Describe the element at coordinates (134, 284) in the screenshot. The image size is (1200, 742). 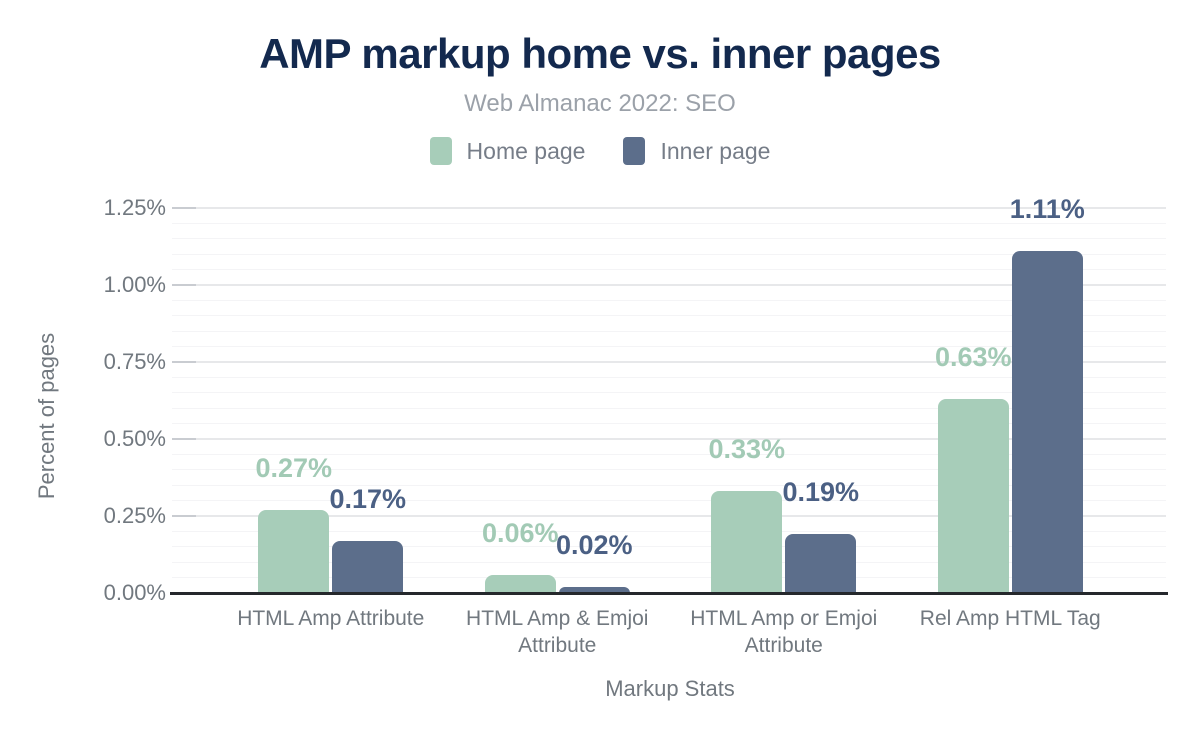
I see `y-tick-label: 1.00%` at that location.